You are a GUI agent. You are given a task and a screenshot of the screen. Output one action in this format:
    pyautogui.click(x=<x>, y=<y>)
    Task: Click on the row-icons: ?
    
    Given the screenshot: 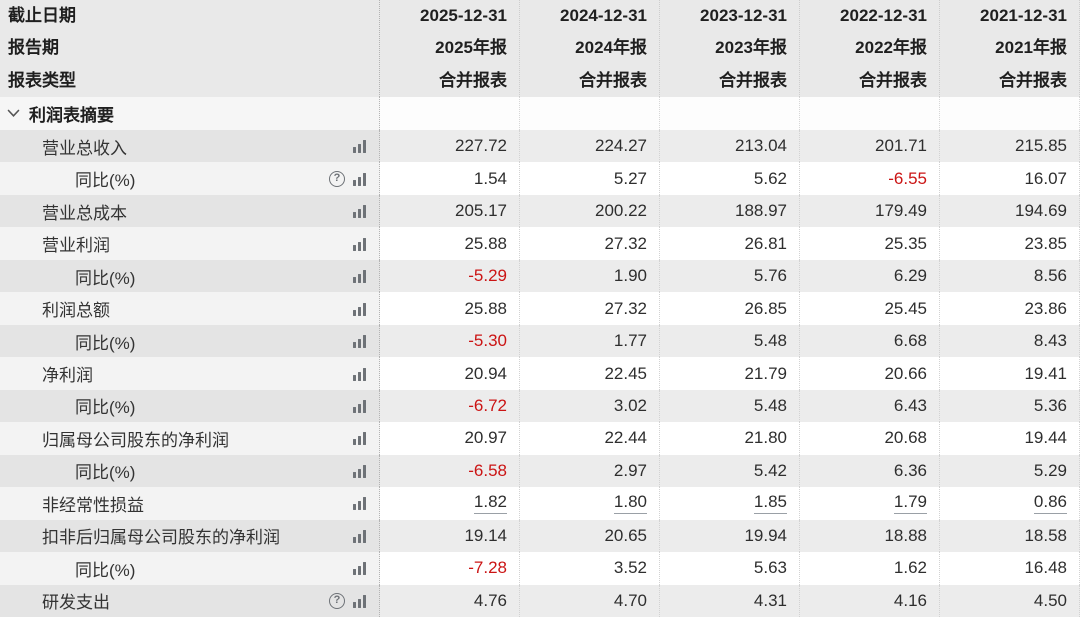 What is the action you would take?
    pyautogui.click(x=347, y=600)
    